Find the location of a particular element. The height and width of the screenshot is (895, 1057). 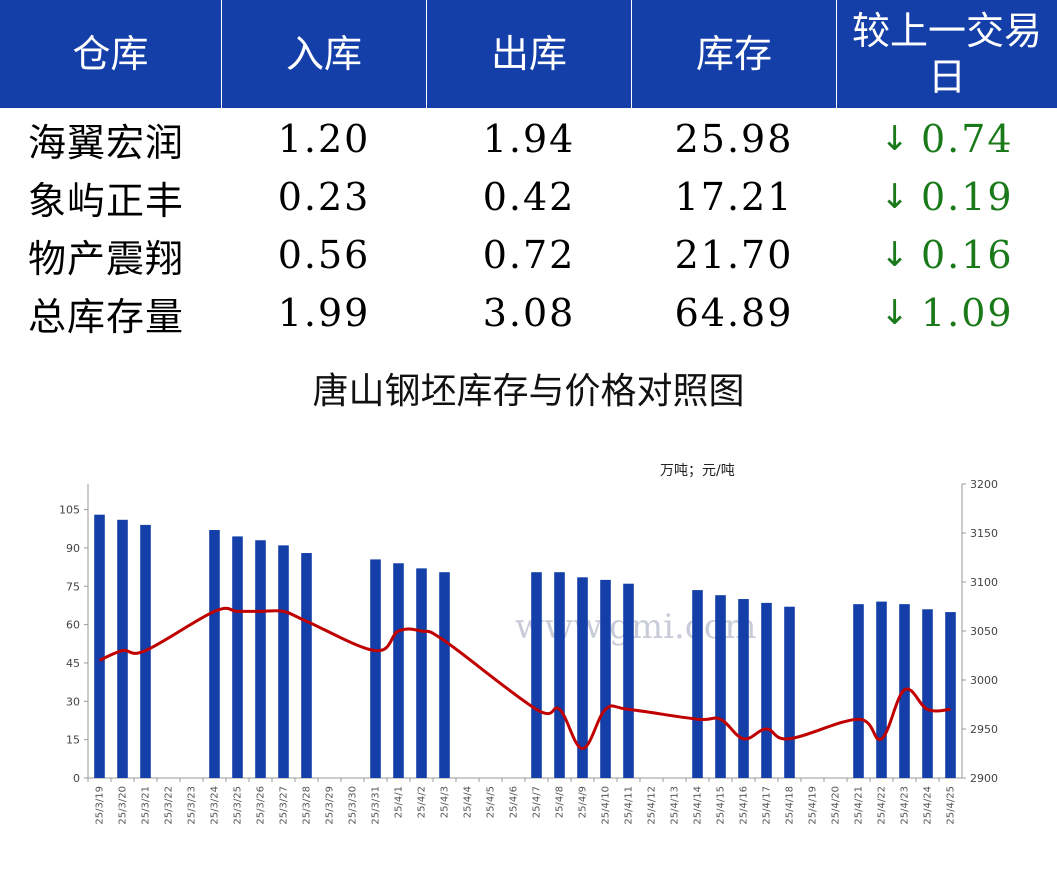

x-tick-label: 25/3/23 is located at coordinates (192, 805).